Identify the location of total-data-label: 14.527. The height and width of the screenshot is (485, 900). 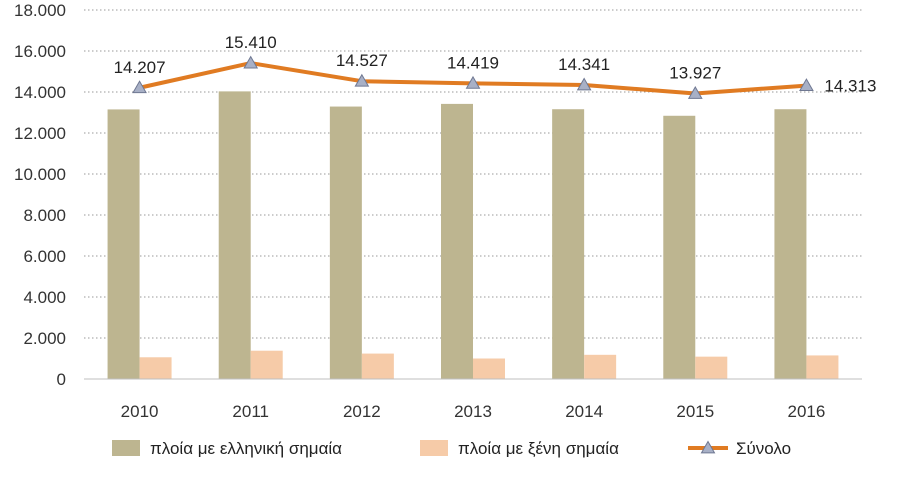
(362, 60).